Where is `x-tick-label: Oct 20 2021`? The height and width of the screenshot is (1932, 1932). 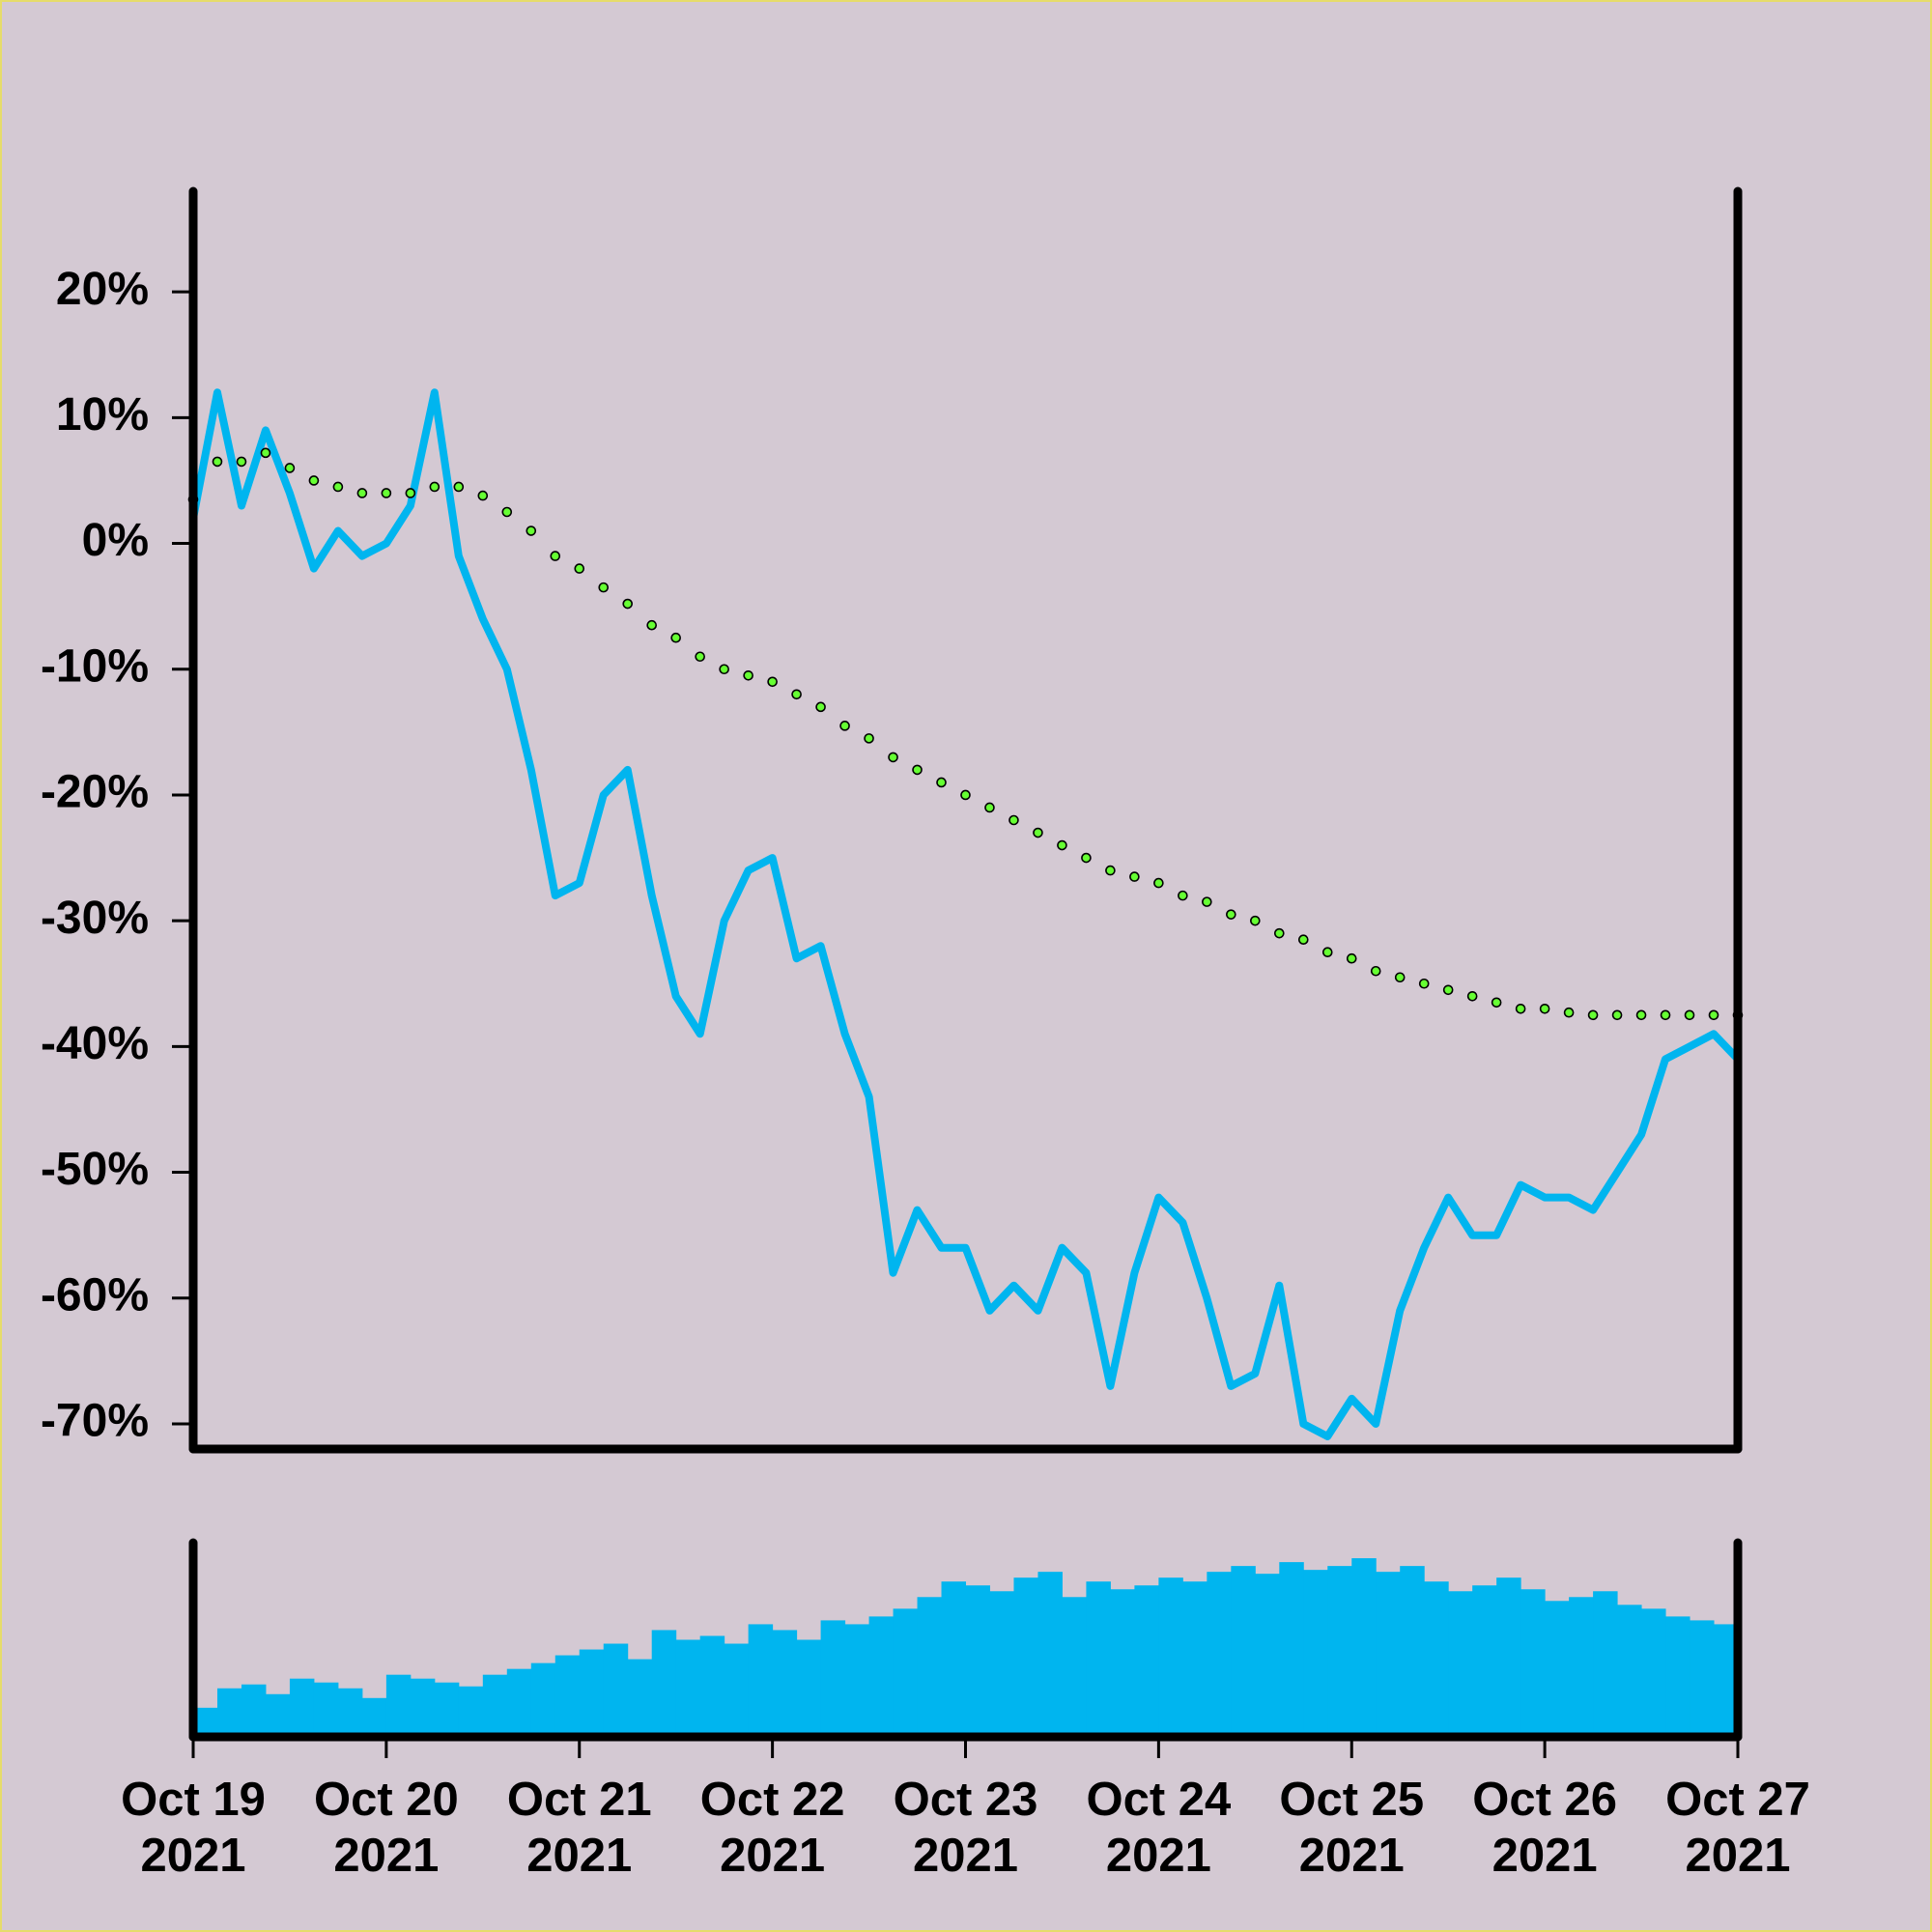 x-tick-label: Oct 20 2021 is located at coordinates (386, 1828).